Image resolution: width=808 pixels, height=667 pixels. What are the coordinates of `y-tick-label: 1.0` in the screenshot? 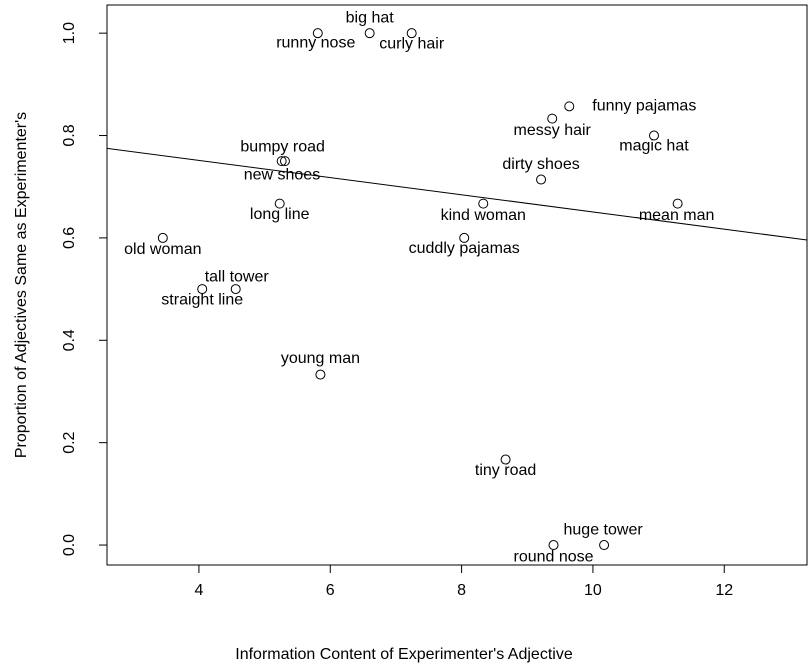 It's located at (69, 33).